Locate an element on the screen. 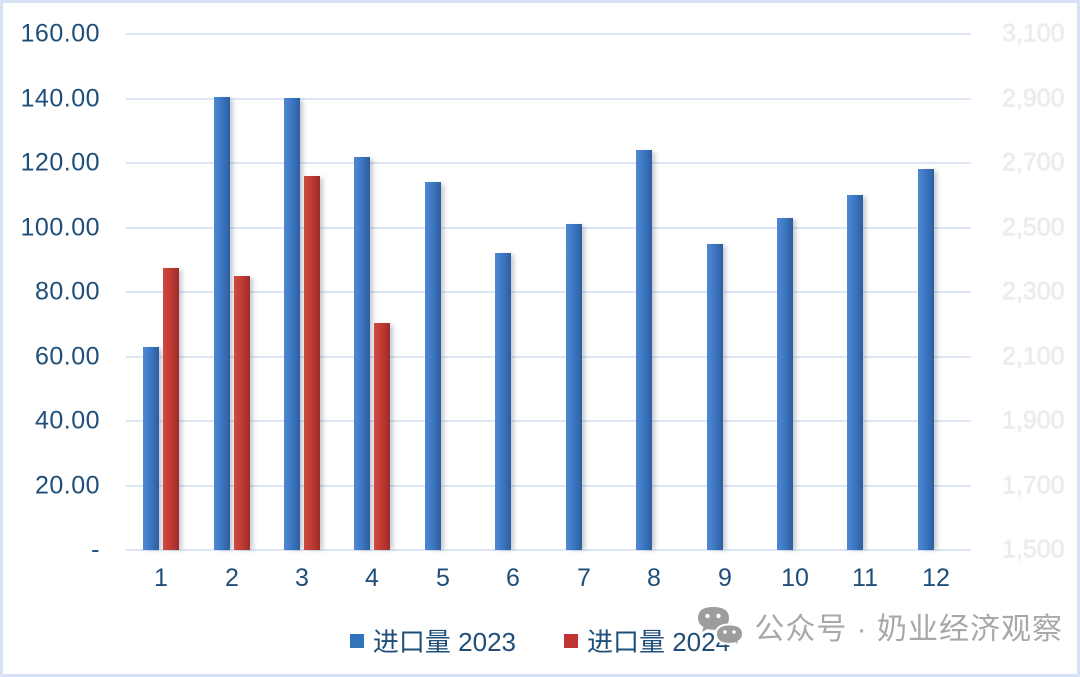 The height and width of the screenshot is (677, 1080). x-axis-tick-month-11: 11 is located at coordinates (865, 578).